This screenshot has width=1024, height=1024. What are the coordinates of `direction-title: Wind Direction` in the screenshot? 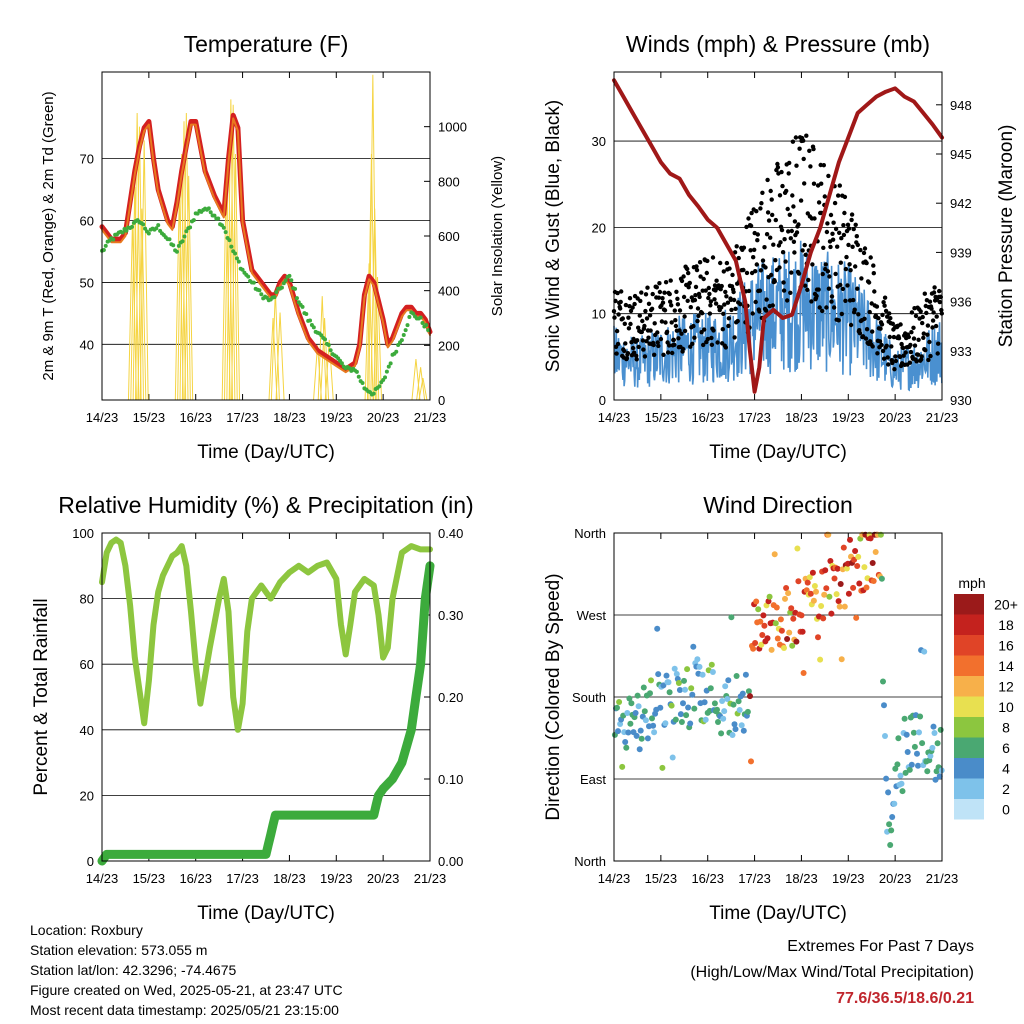 It's located at (778, 505).